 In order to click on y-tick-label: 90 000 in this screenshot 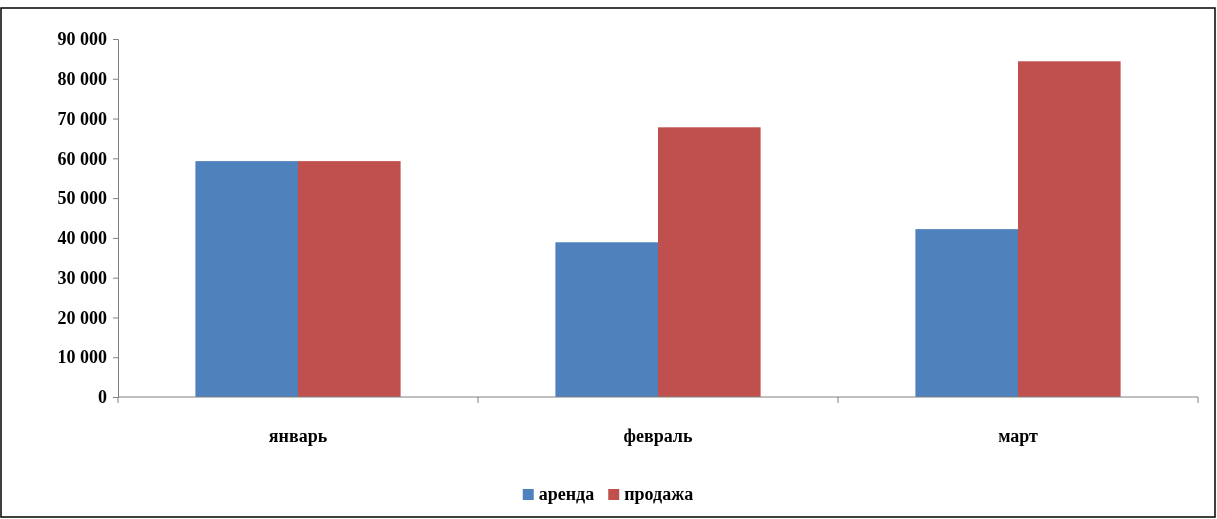, I will do `click(82, 39)`.